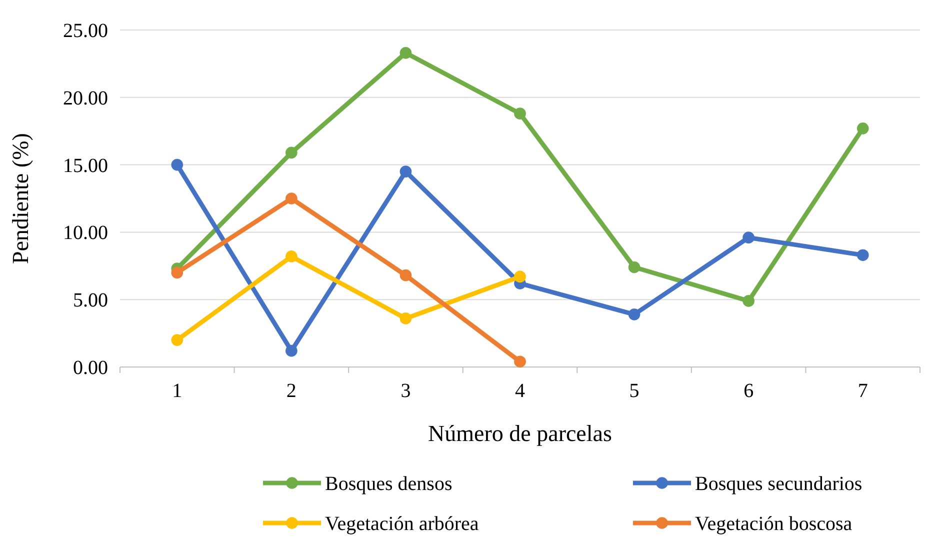 Image resolution: width=934 pixels, height=544 pixels. I want to click on x-tick-label: 7, so click(863, 391).